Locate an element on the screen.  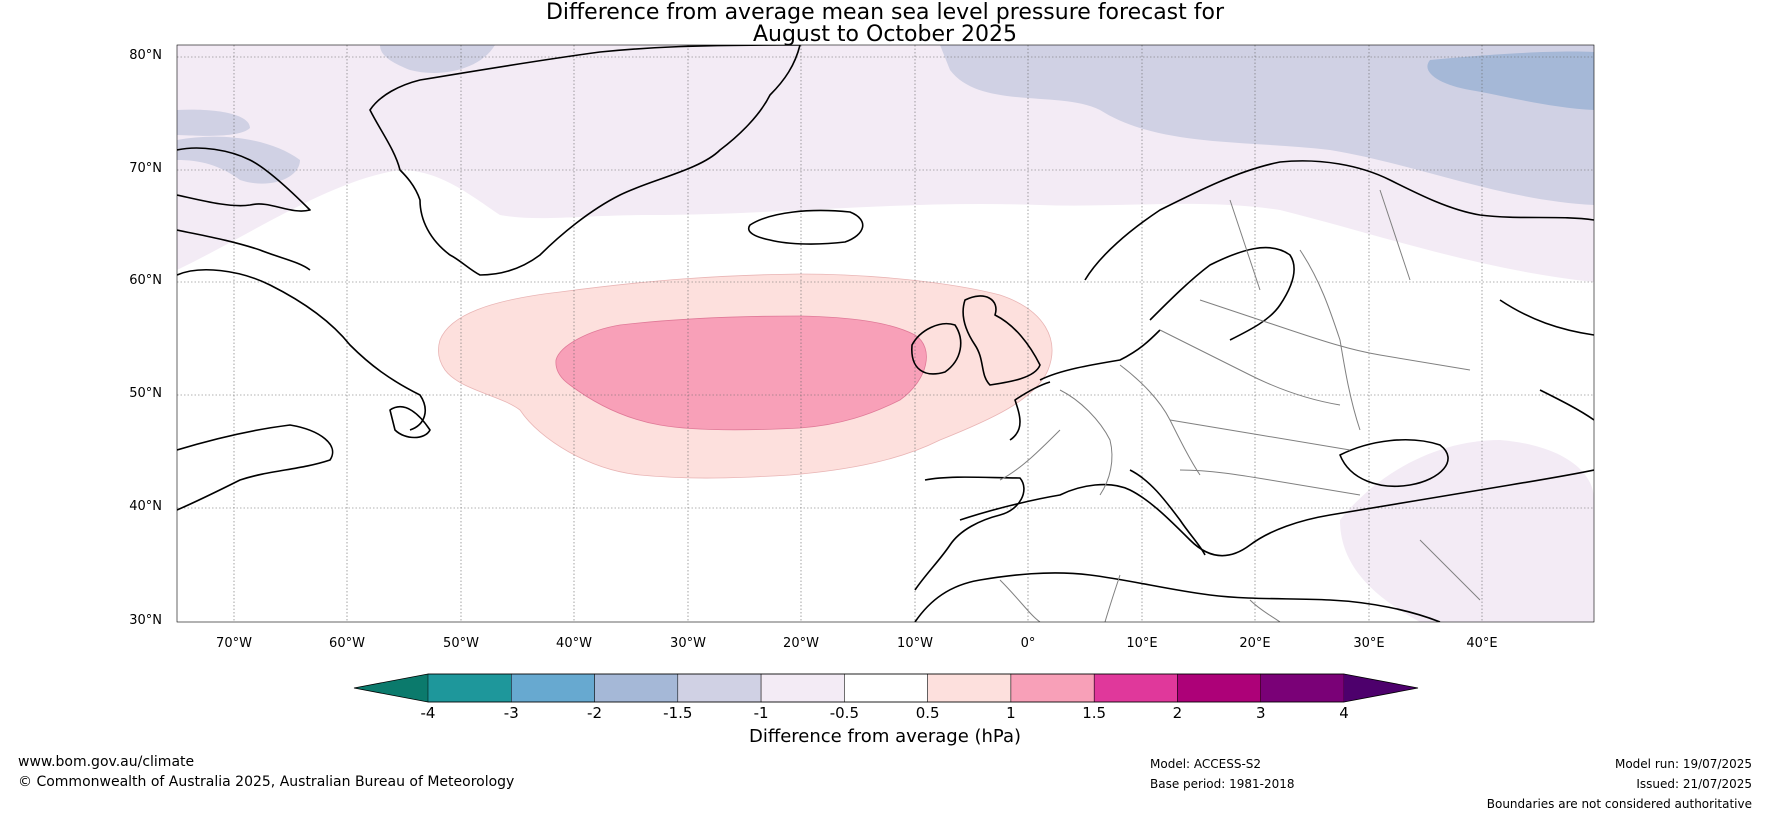
coastline-labrador is located at coordinates (301, 350).